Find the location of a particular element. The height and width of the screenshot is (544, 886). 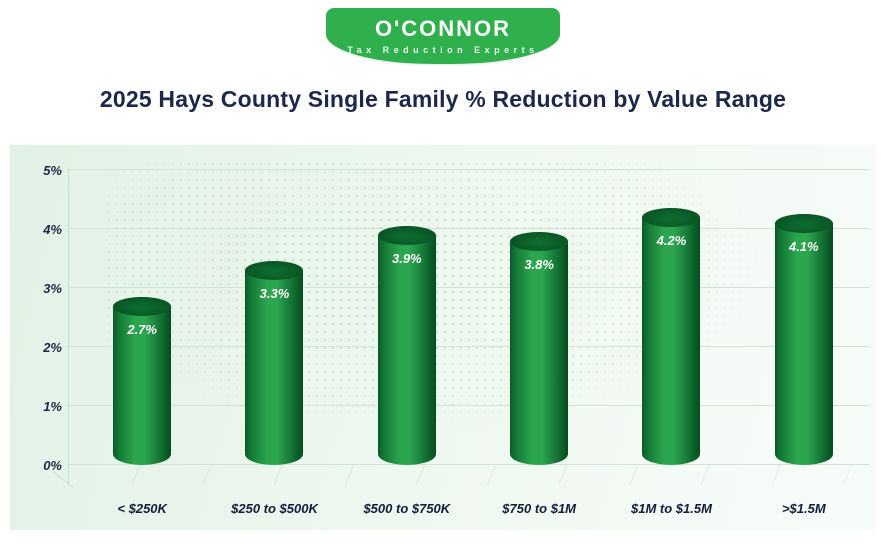

gridline-4% is located at coordinates (469, 228).